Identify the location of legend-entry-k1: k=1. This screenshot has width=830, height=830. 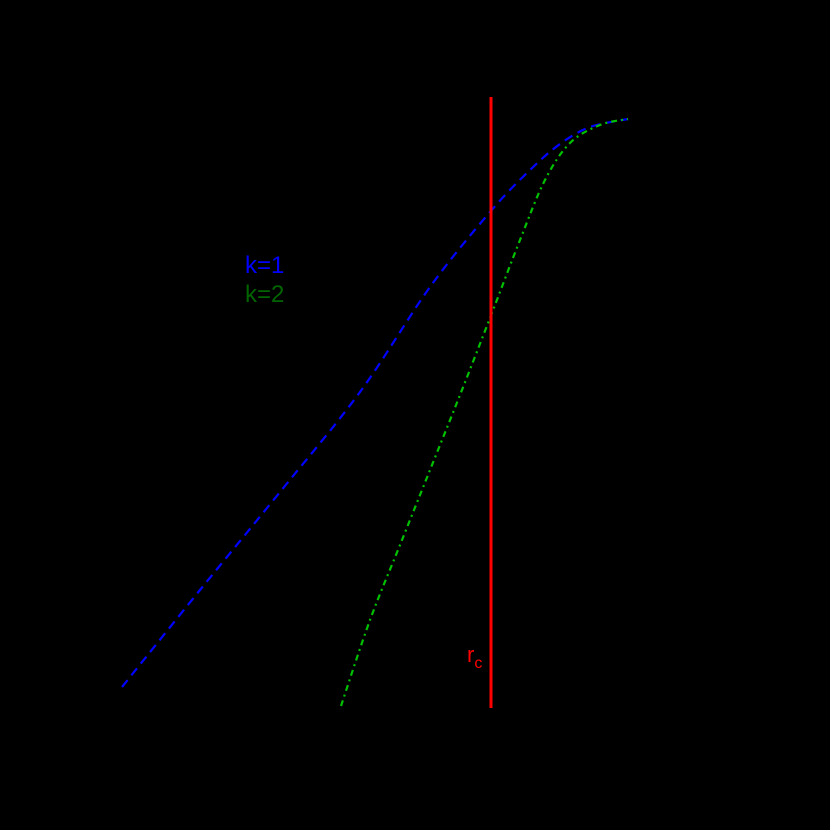
(264, 265).